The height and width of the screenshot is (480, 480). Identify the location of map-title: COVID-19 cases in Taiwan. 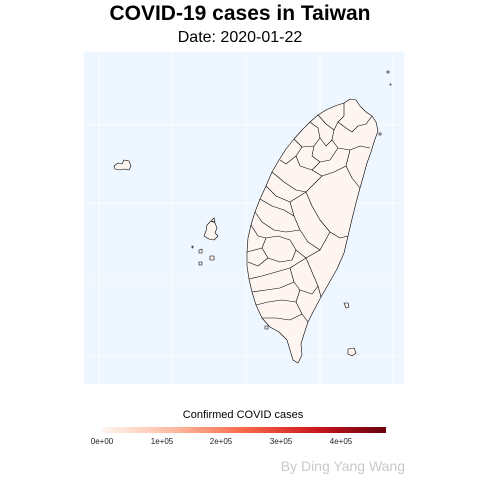
(240, 13).